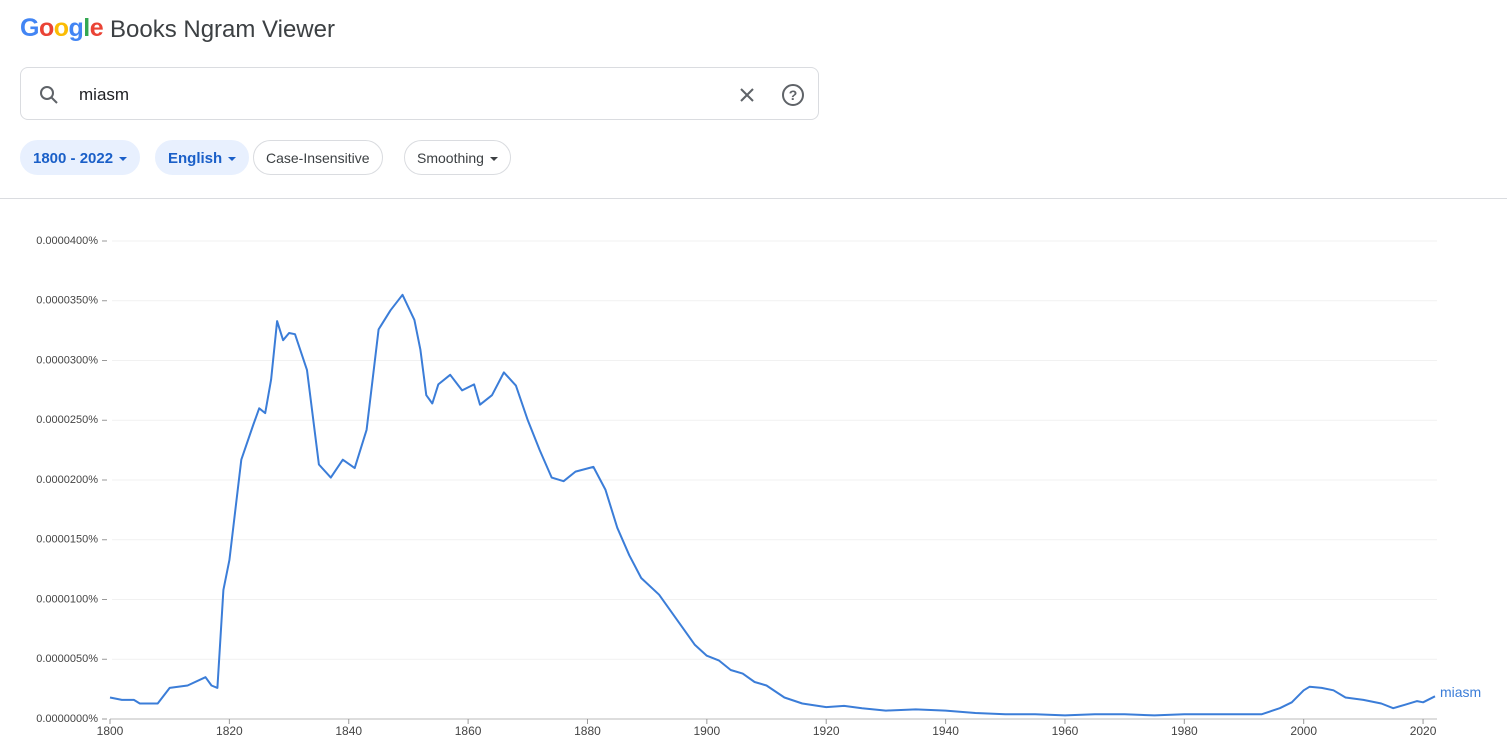 Image resolution: width=1507 pixels, height=750 pixels. What do you see at coordinates (67, 480) in the screenshot?
I see `y-tick-label: 0.0000200%` at bounding box center [67, 480].